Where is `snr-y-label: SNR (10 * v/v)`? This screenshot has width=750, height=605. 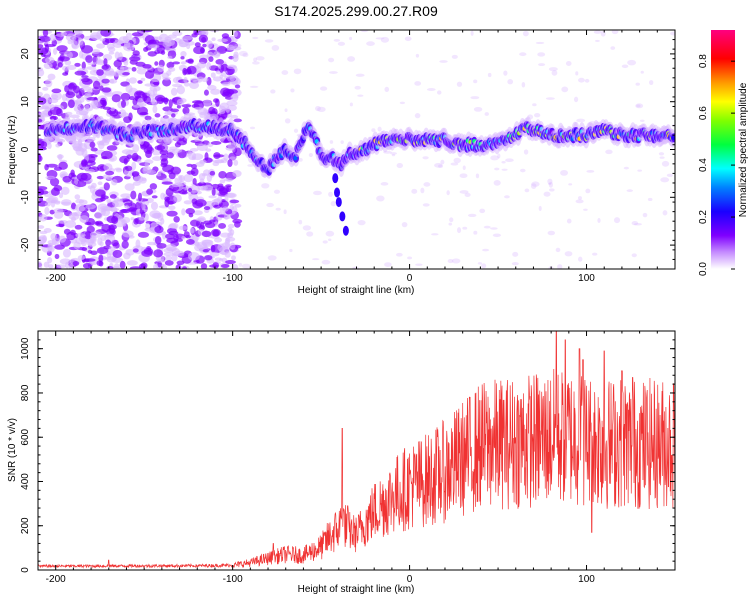 snr-y-label: SNR (10 * v/v) is located at coordinates (12, 450).